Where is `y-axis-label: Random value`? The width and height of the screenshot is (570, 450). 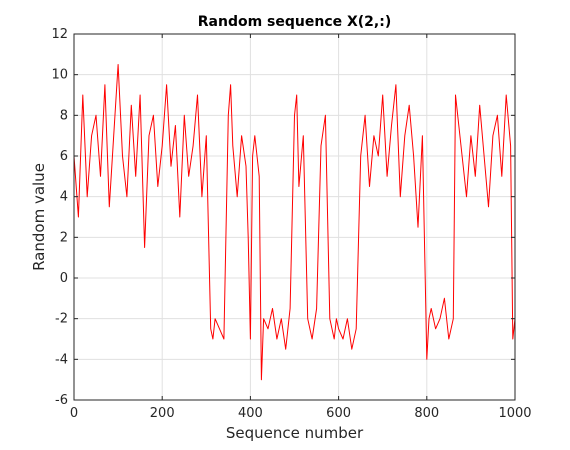
y-axis-label: Random value is located at coordinates (39, 217).